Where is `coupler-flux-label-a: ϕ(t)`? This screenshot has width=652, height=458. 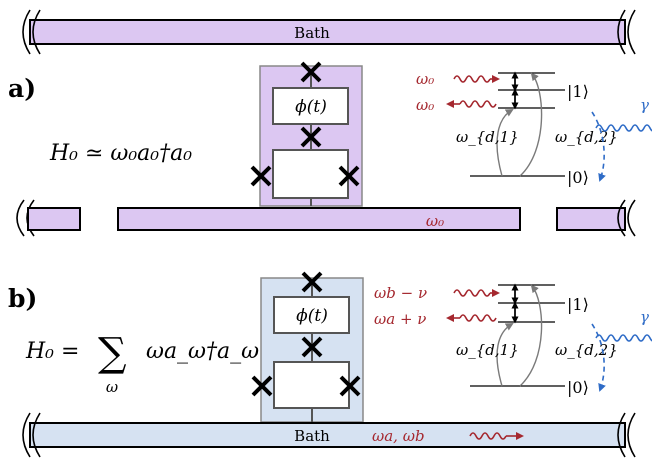 coupler-flux-label-a: ϕ(t) is located at coordinates (311, 107).